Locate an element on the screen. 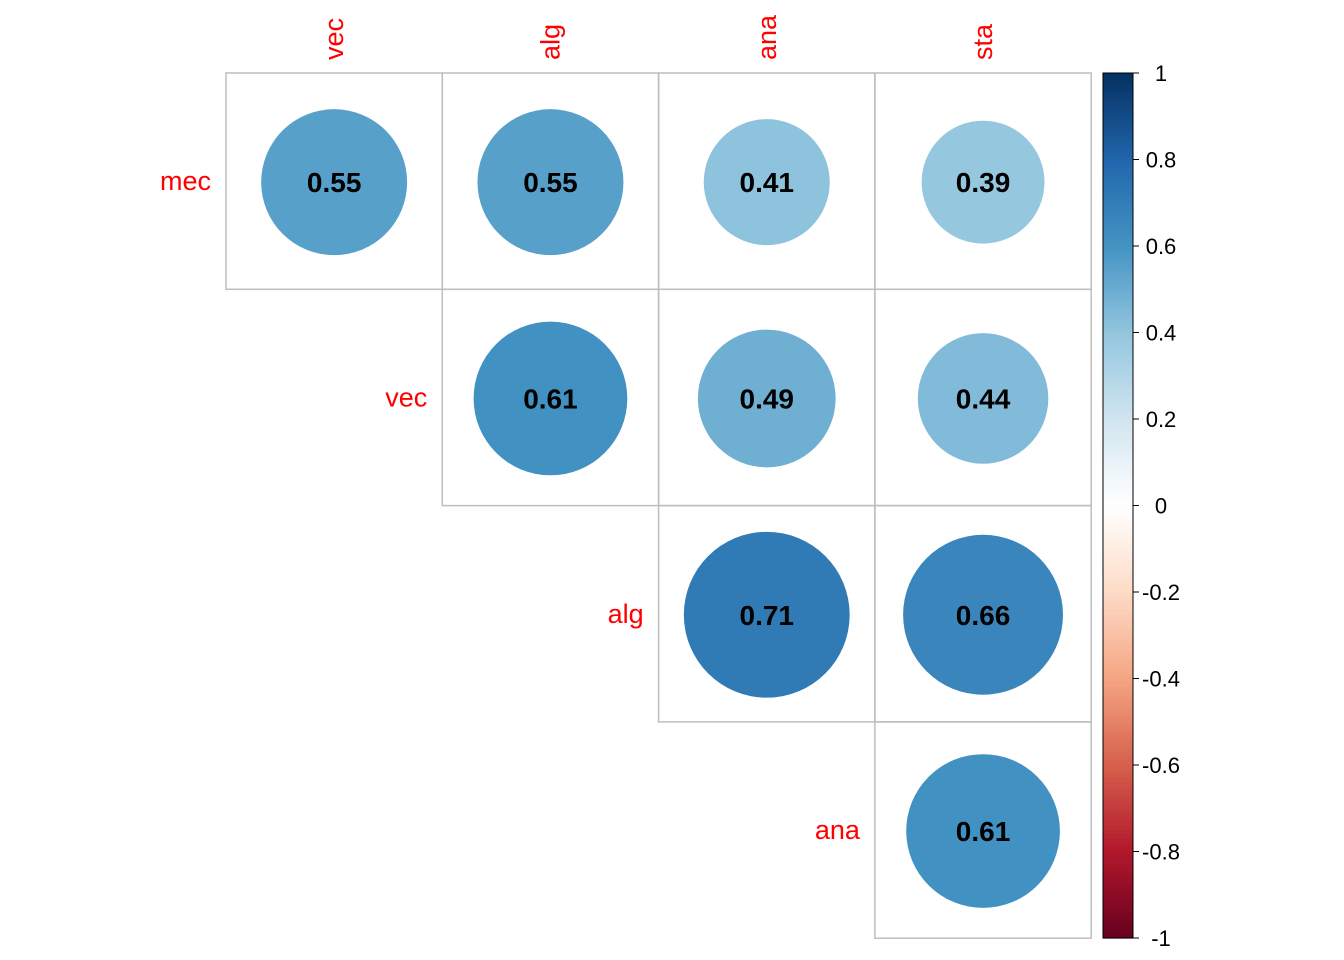 This screenshot has width=1344, height=960. colorbar-tick-label: 0.8 is located at coordinates (1161, 160).